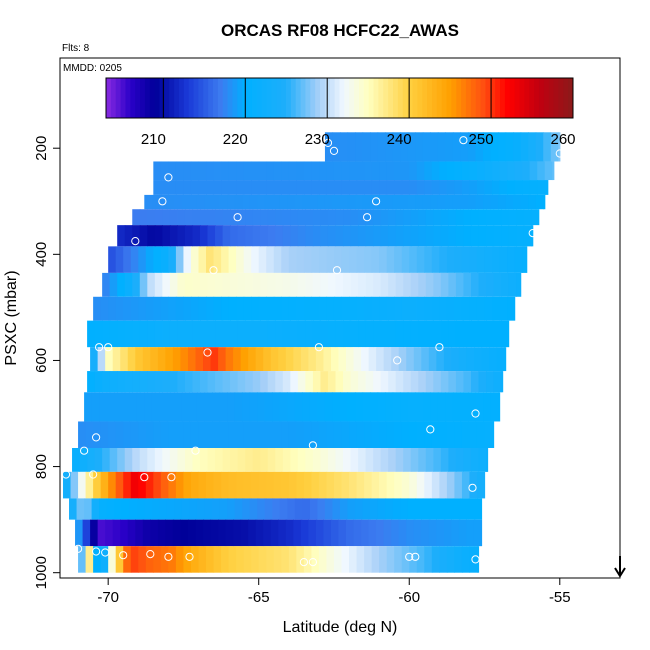  I want to click on heatmap-band, so click(304, 308).